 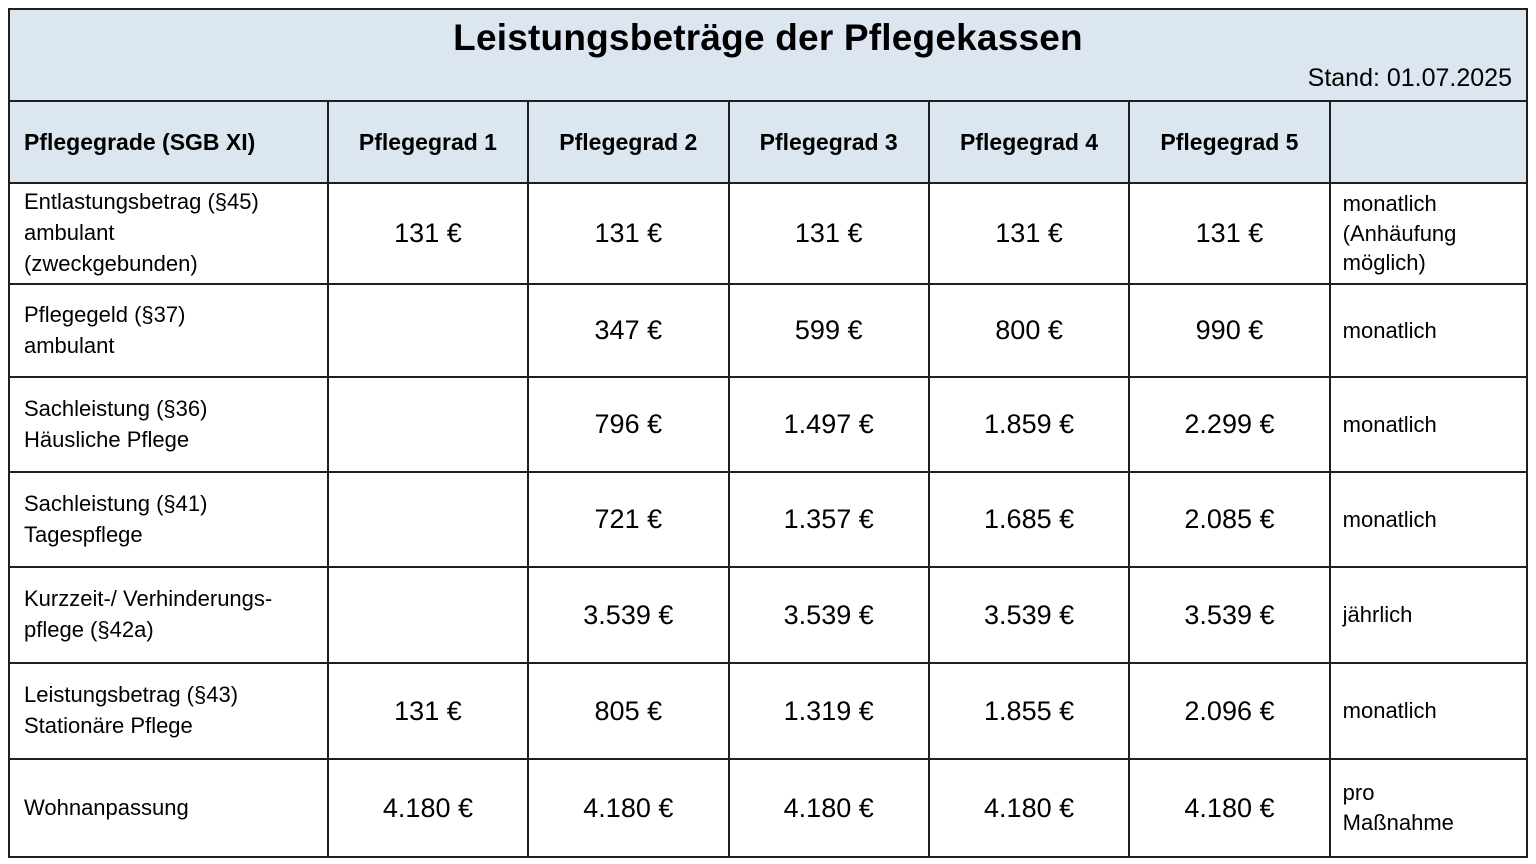 What do you see at coordinates (1428, 233) in the screenshot?
I see `note-cell: monatlich (Anhäufung möglich)` at bounding box center [1428, 233].